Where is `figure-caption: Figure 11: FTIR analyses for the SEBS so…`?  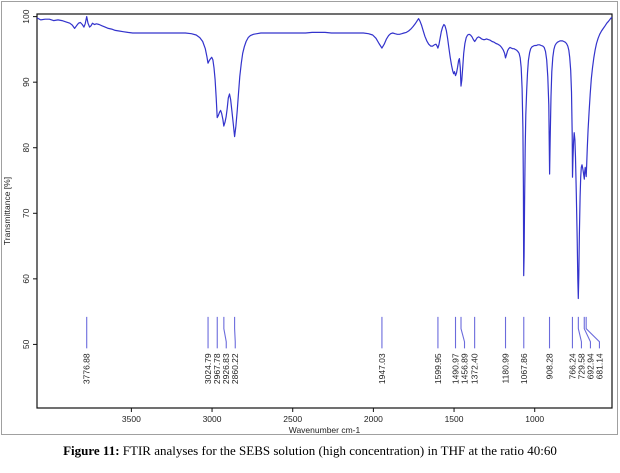
figure-caption: Figure 11: FTIR analyses for the SEBS so… is located at coordinates (310, 451).